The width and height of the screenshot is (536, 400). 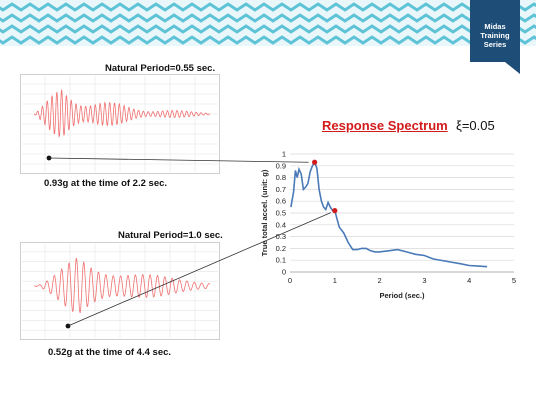 What do you see at coordinates (335, 280) in the screenshot?
I see `x-tick-label: 1` at bounding box center [335, 280].